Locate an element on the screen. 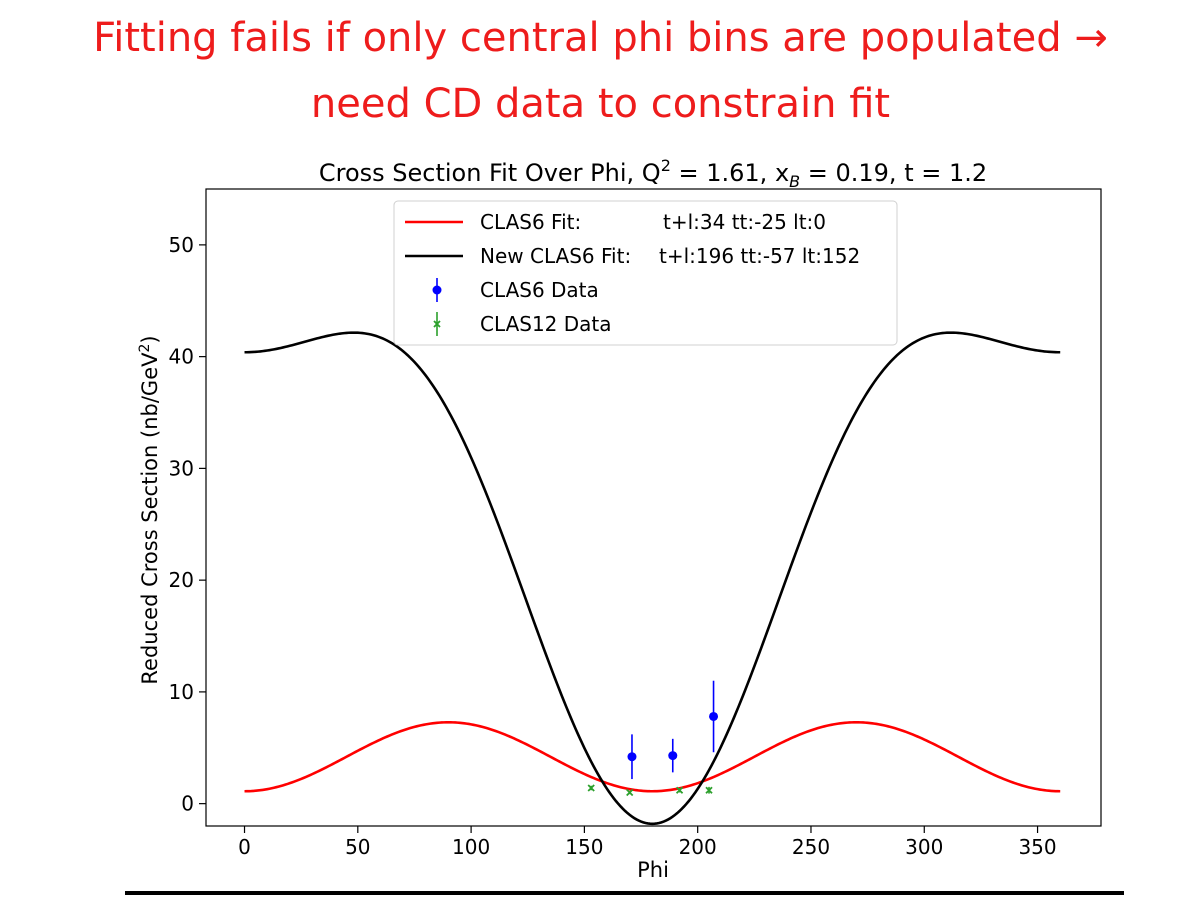 The height and width of the screenshot is (913, 1201). plot-points is located at coordinates (653, 738).